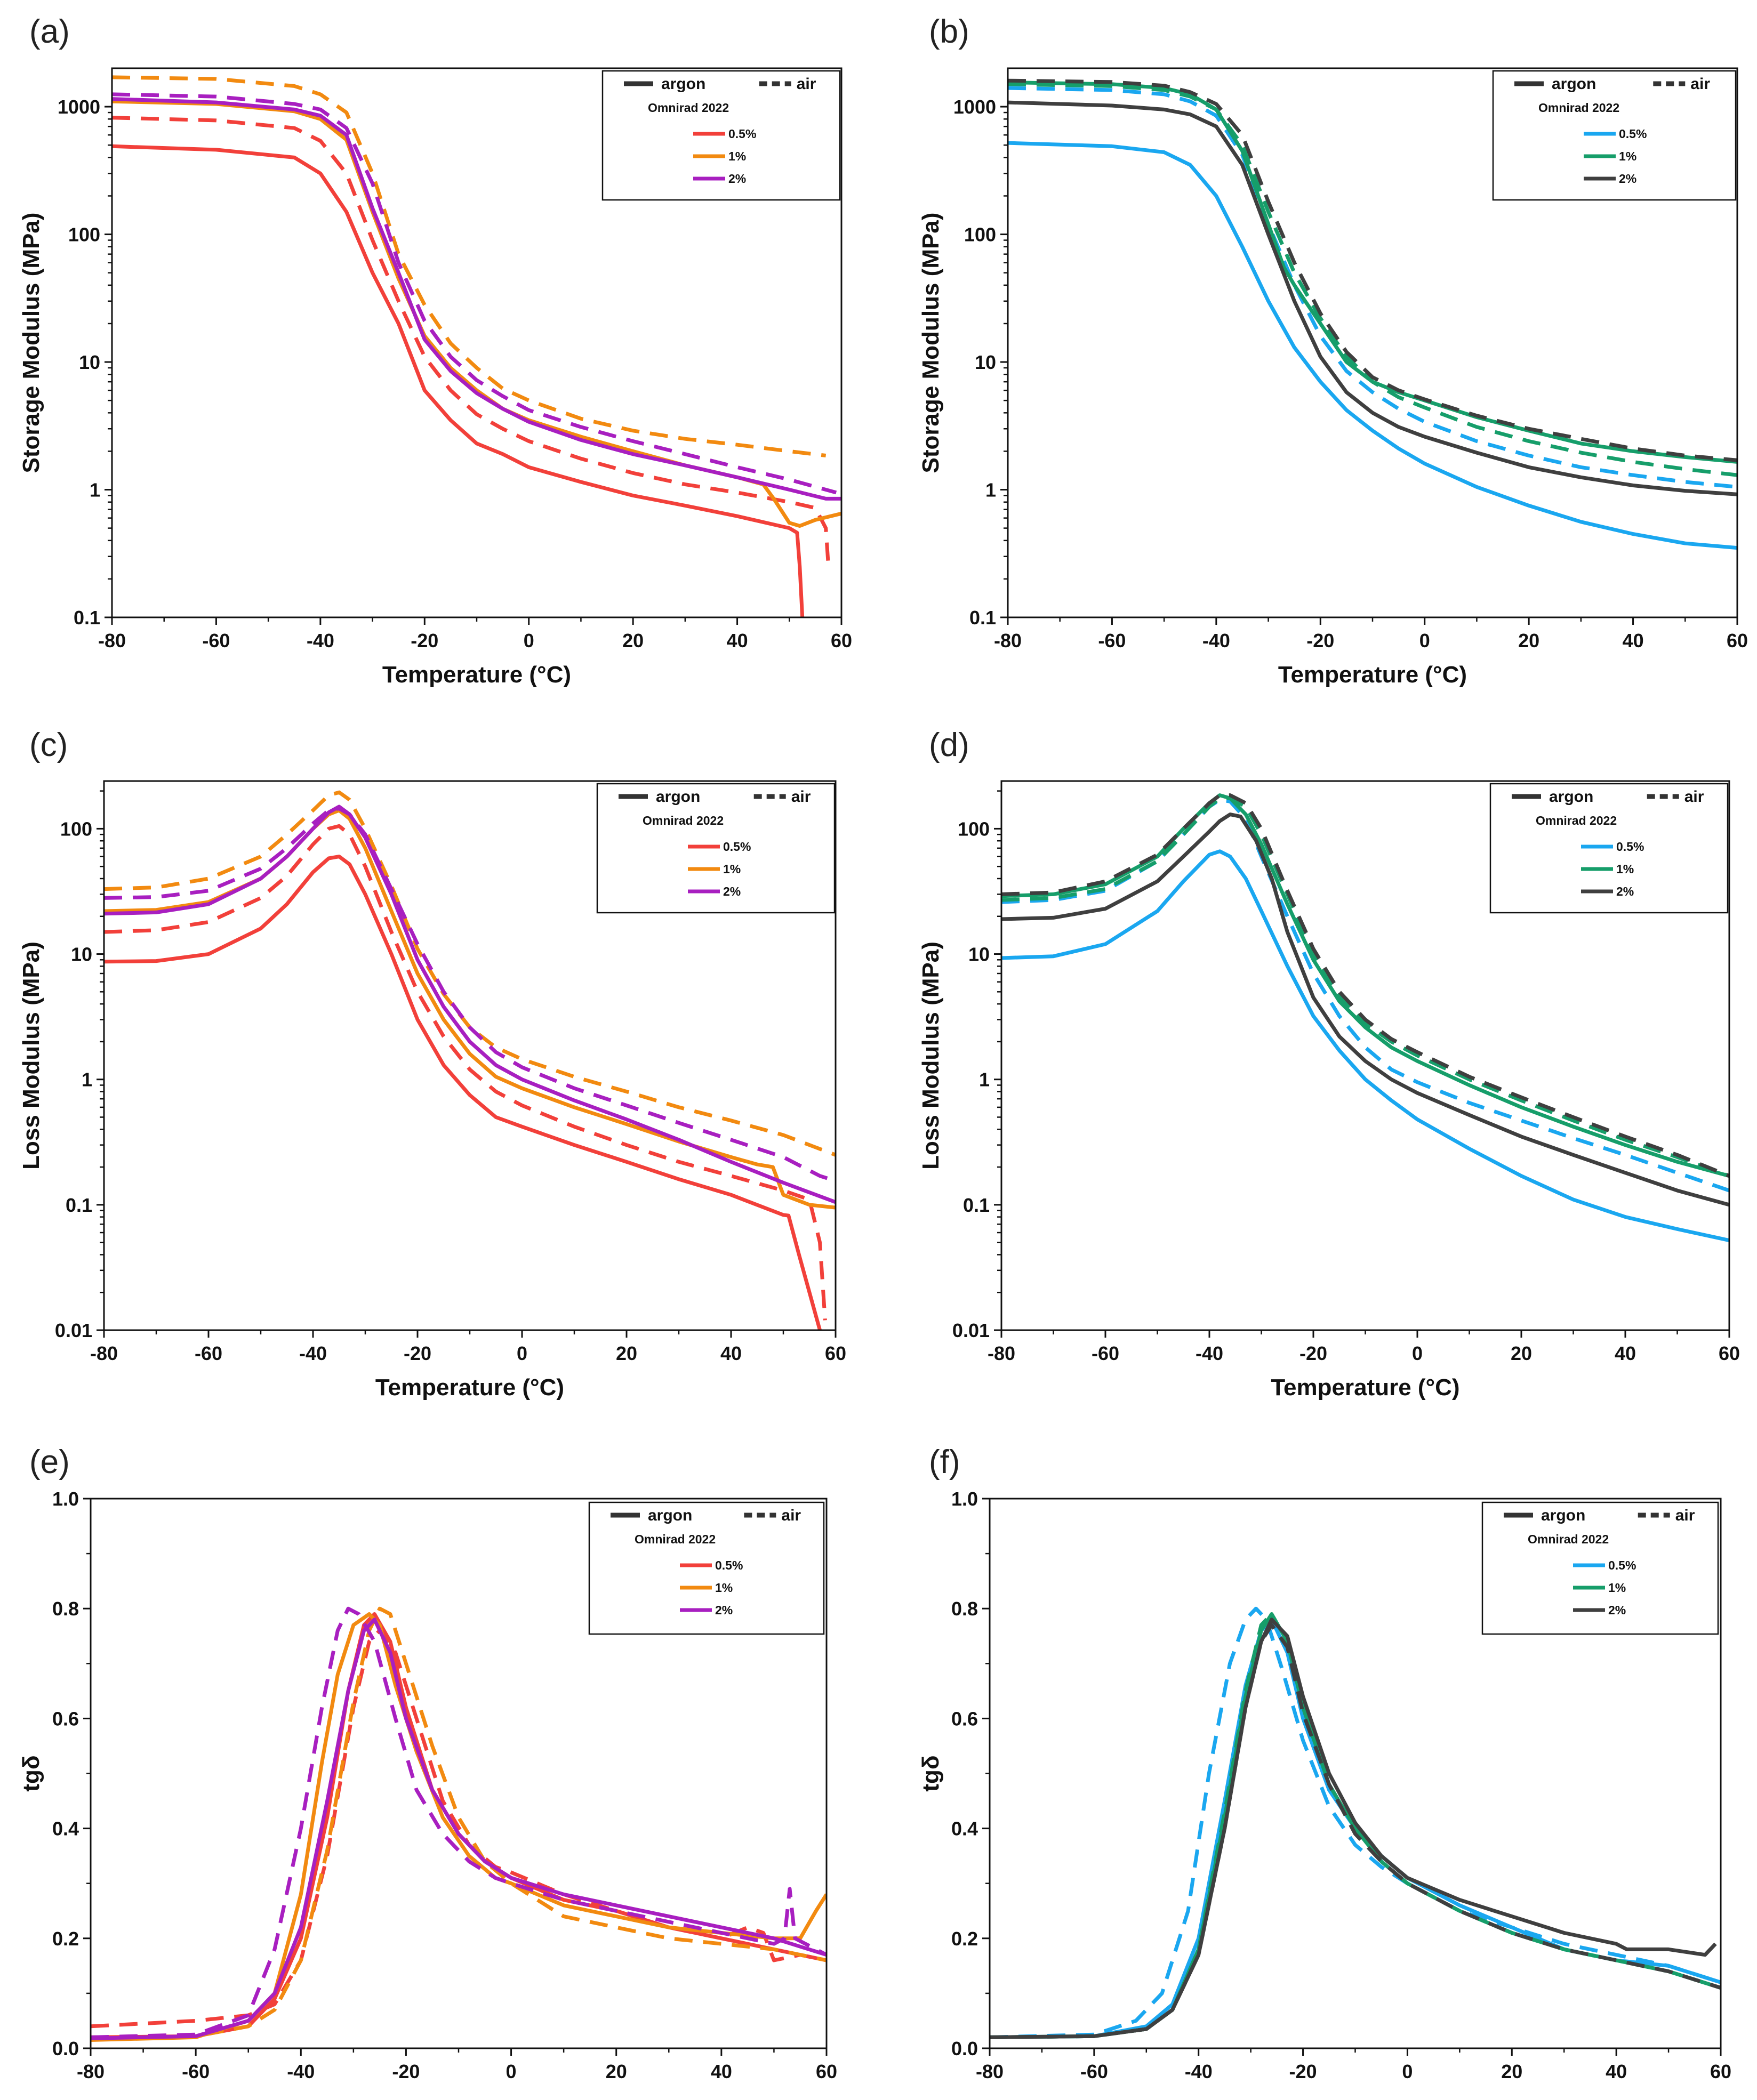  I want to click on series-line-blue-argon, so click(1373, 345).